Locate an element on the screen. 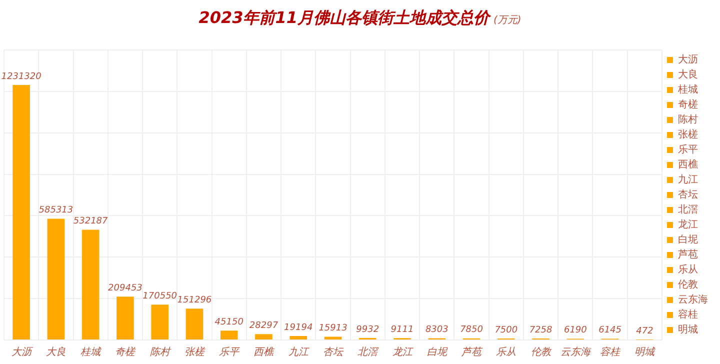 This screenshot has height=364, width=720. x-tick-label: 大沥 is located at coordinates (22, 352).